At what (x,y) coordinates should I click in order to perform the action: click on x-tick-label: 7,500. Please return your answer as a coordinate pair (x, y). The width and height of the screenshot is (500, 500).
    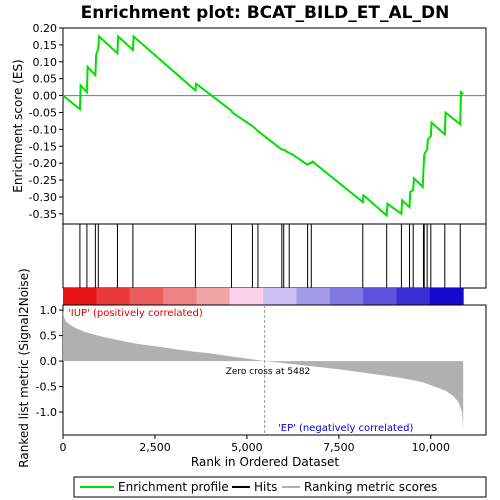
    Looking at the image, I should click on (339, 447).